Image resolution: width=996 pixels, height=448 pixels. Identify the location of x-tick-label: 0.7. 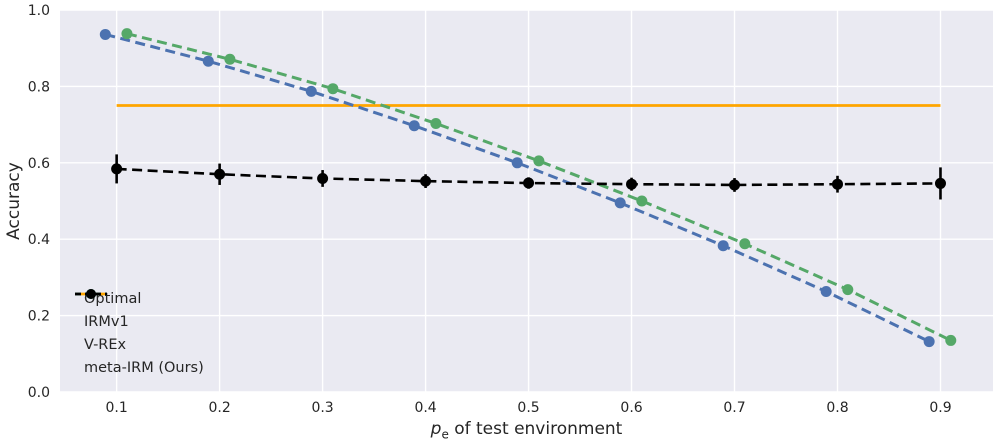
(734, 408).